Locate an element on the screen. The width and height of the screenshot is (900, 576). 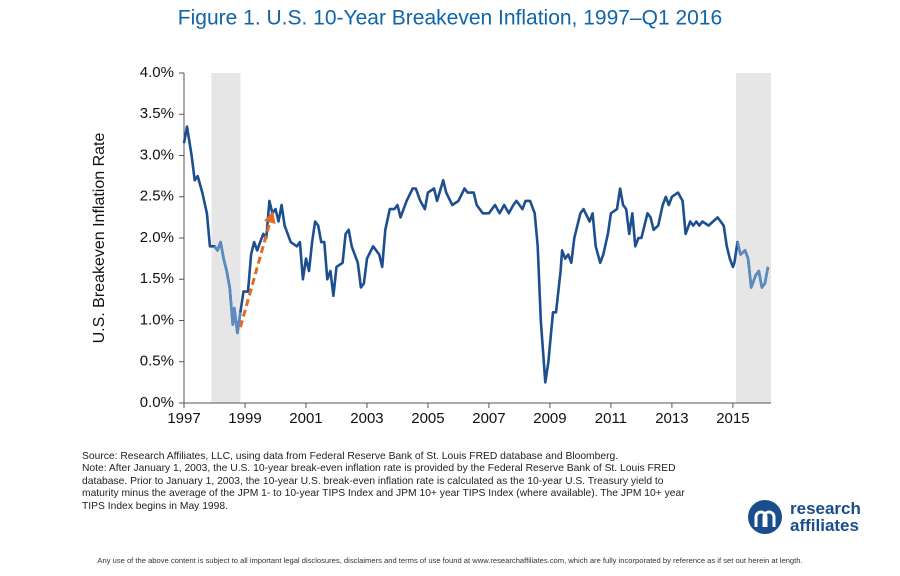
x-tick-label: 2011 is located at coordinates (611, 418).